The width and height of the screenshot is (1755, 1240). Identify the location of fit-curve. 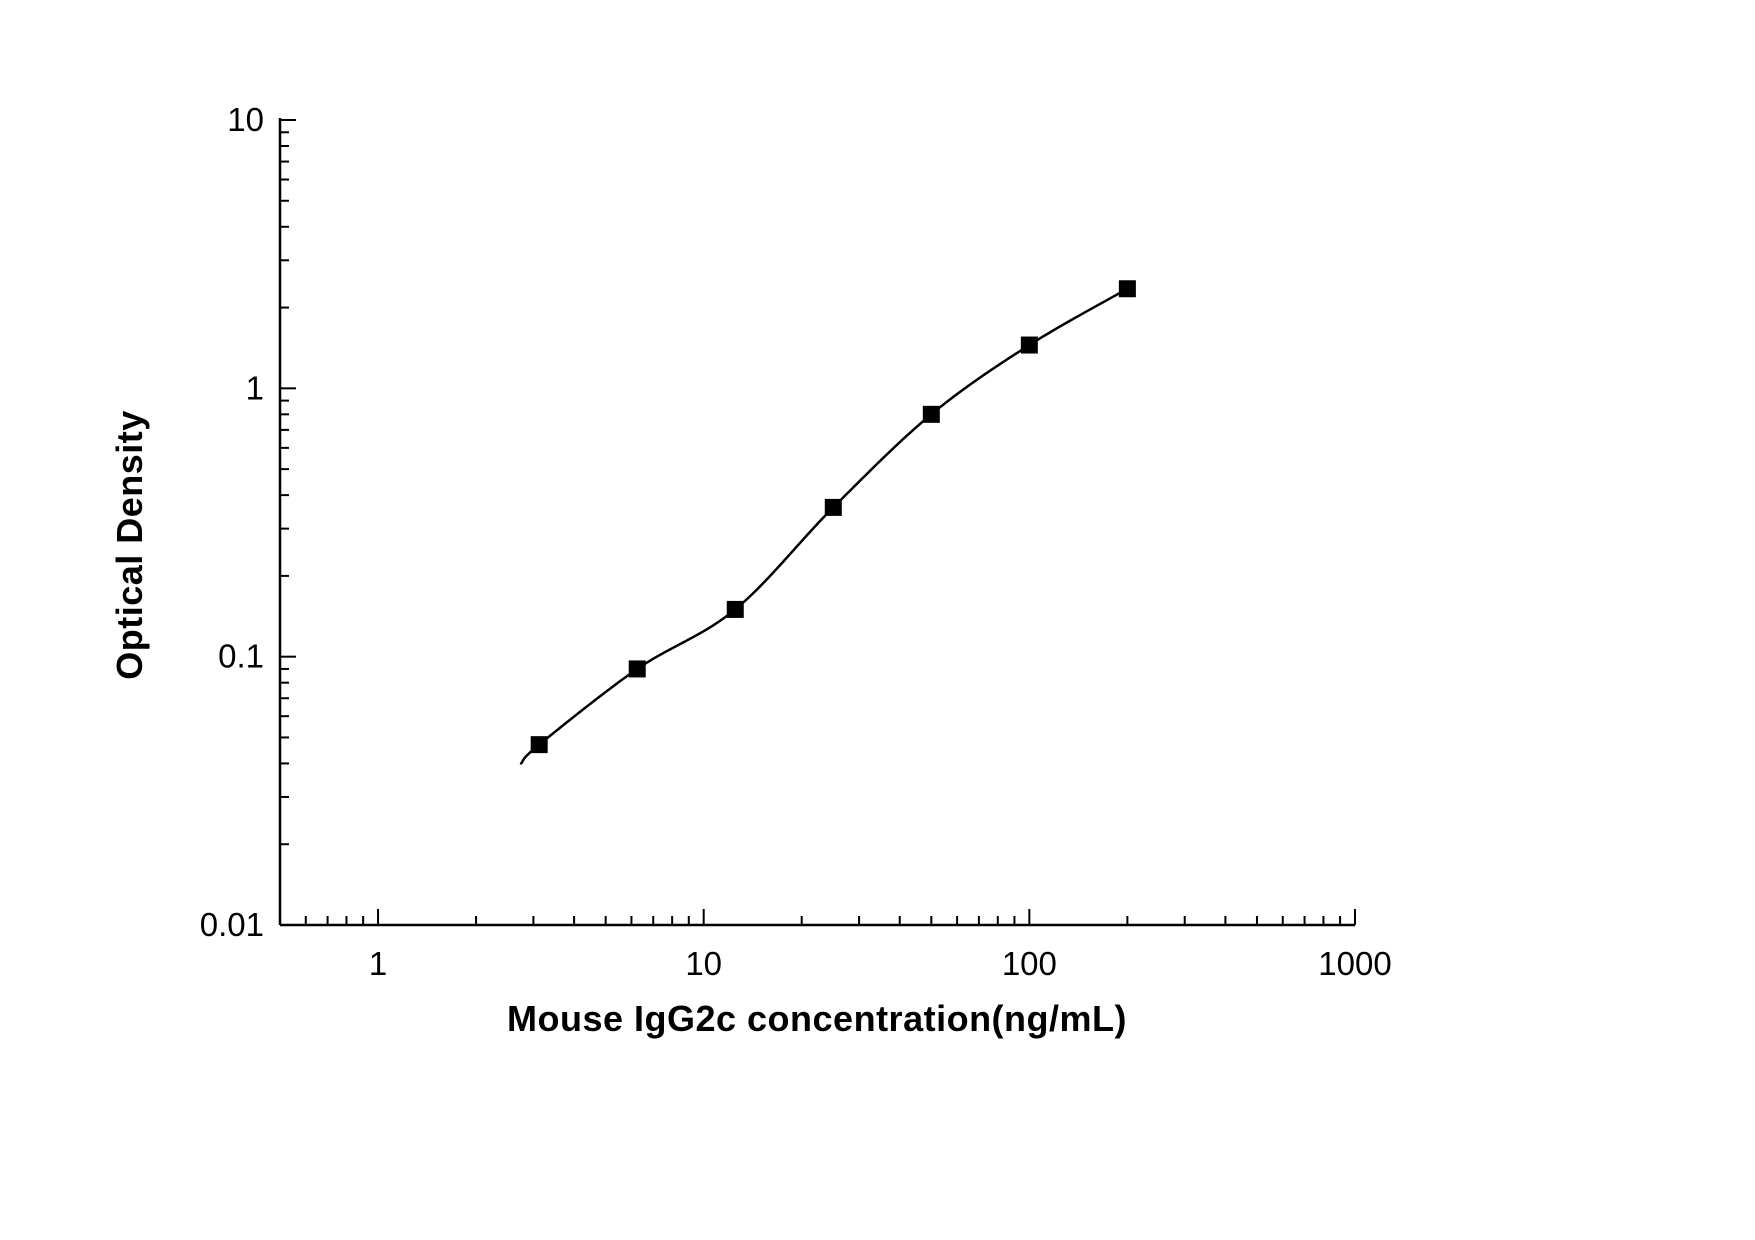
(824, 526).